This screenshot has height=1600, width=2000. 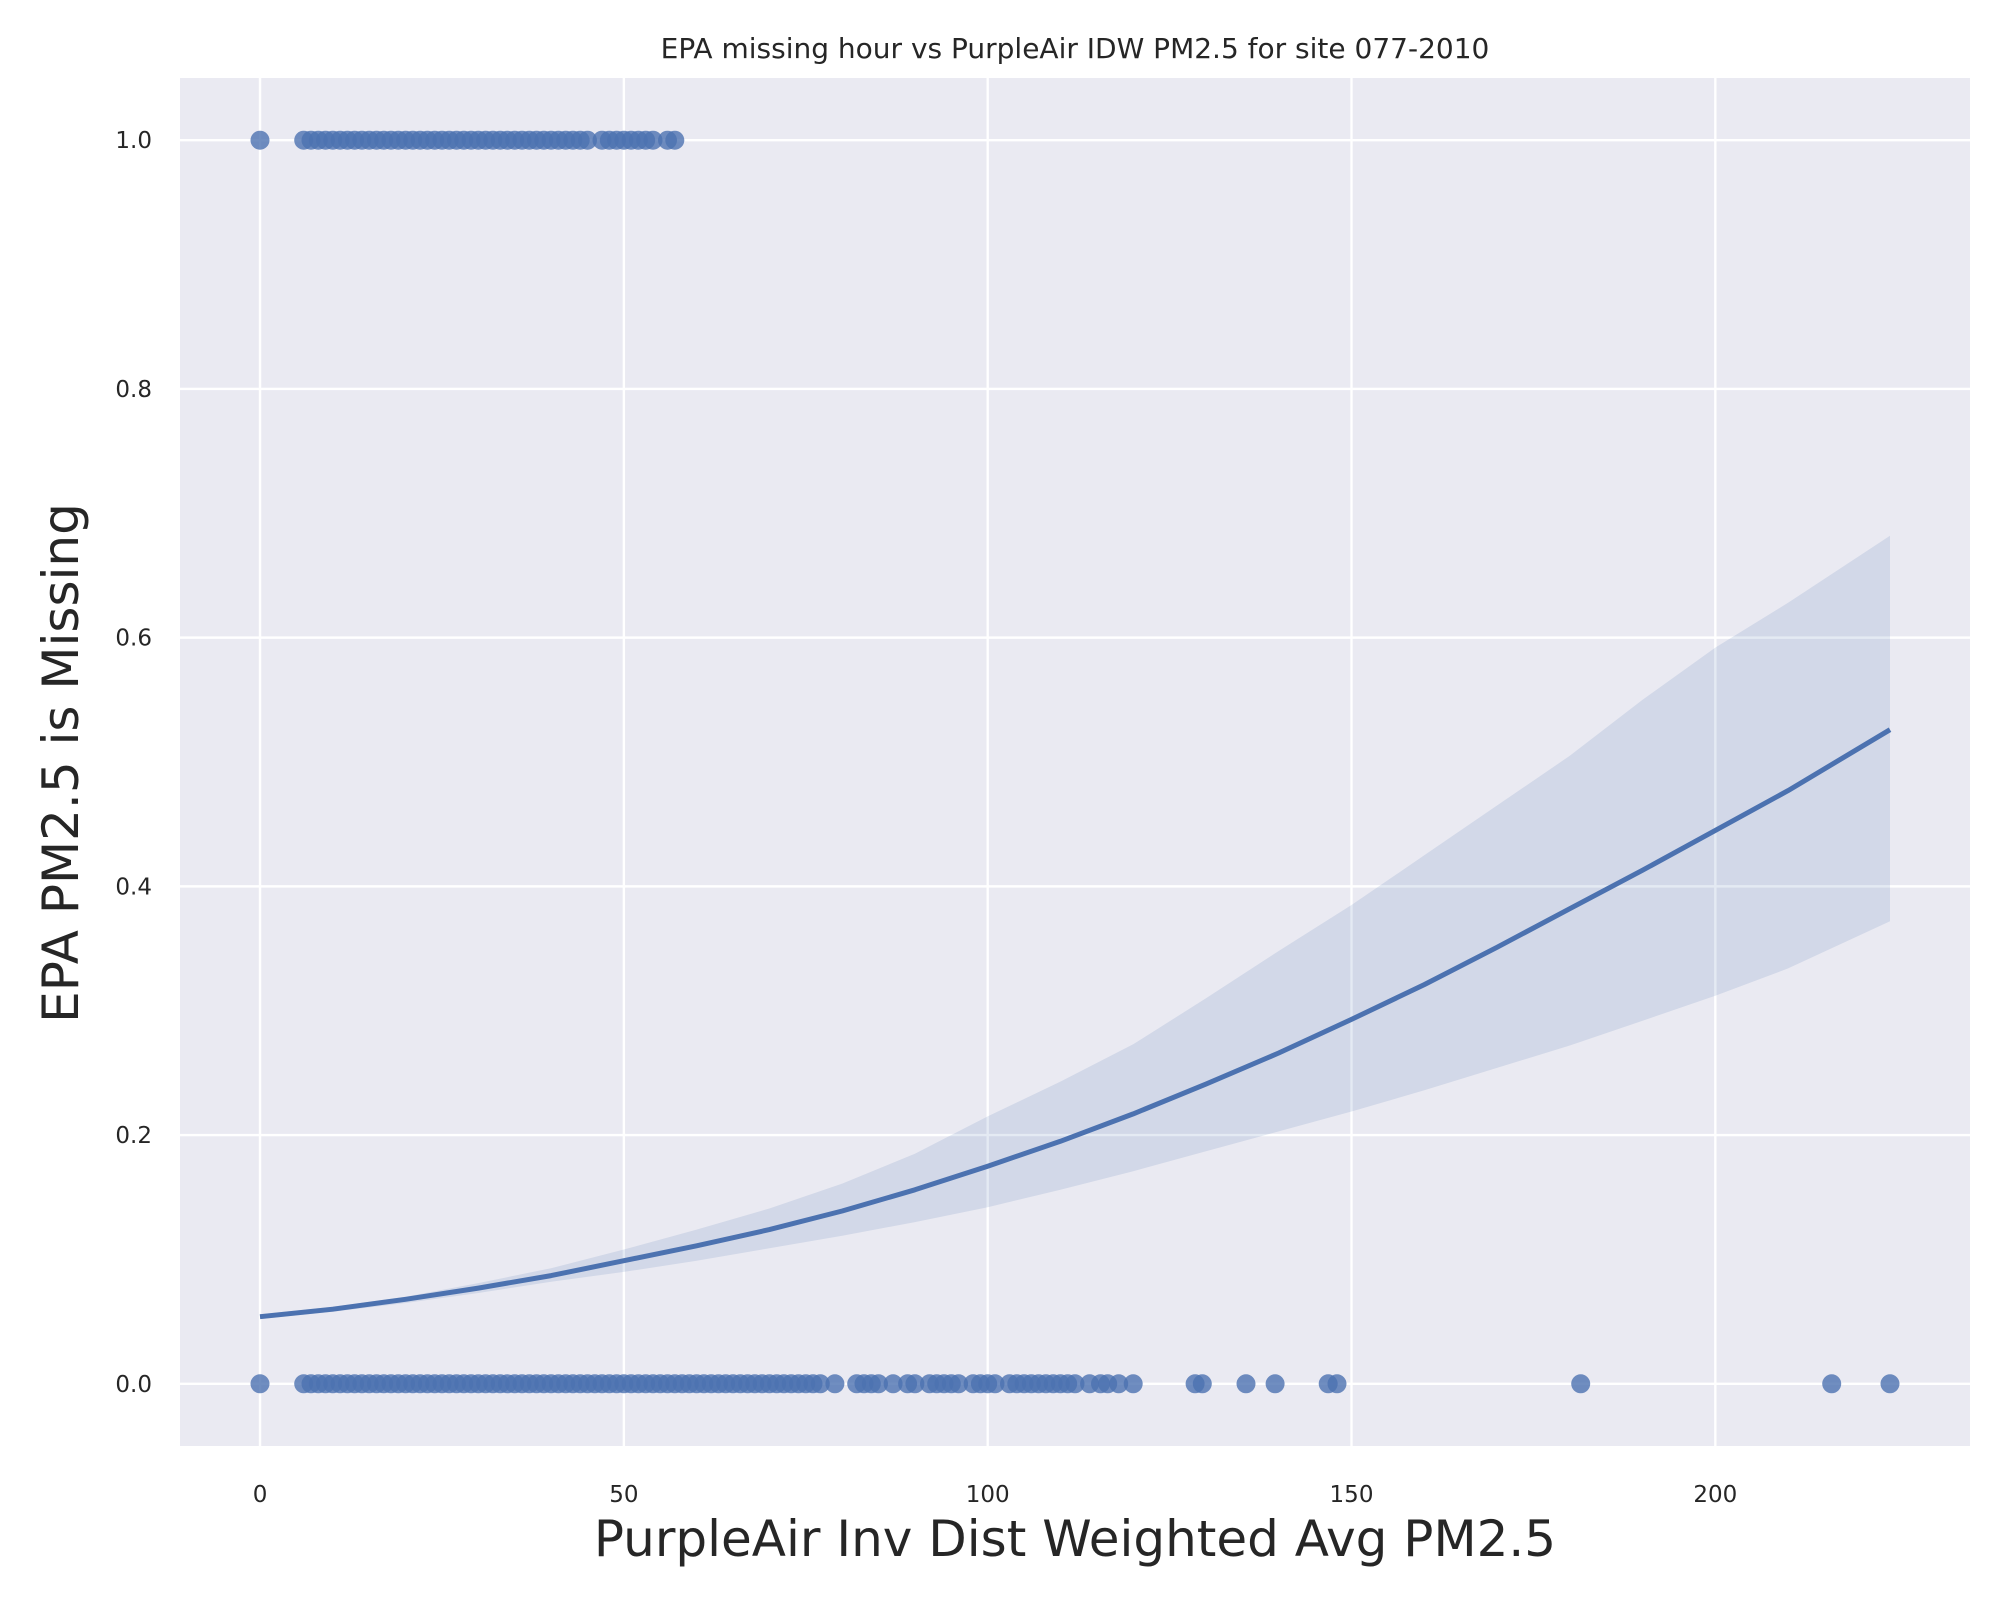 I want to click on y-tick-label: 0.6, so click(x=133, y=639).